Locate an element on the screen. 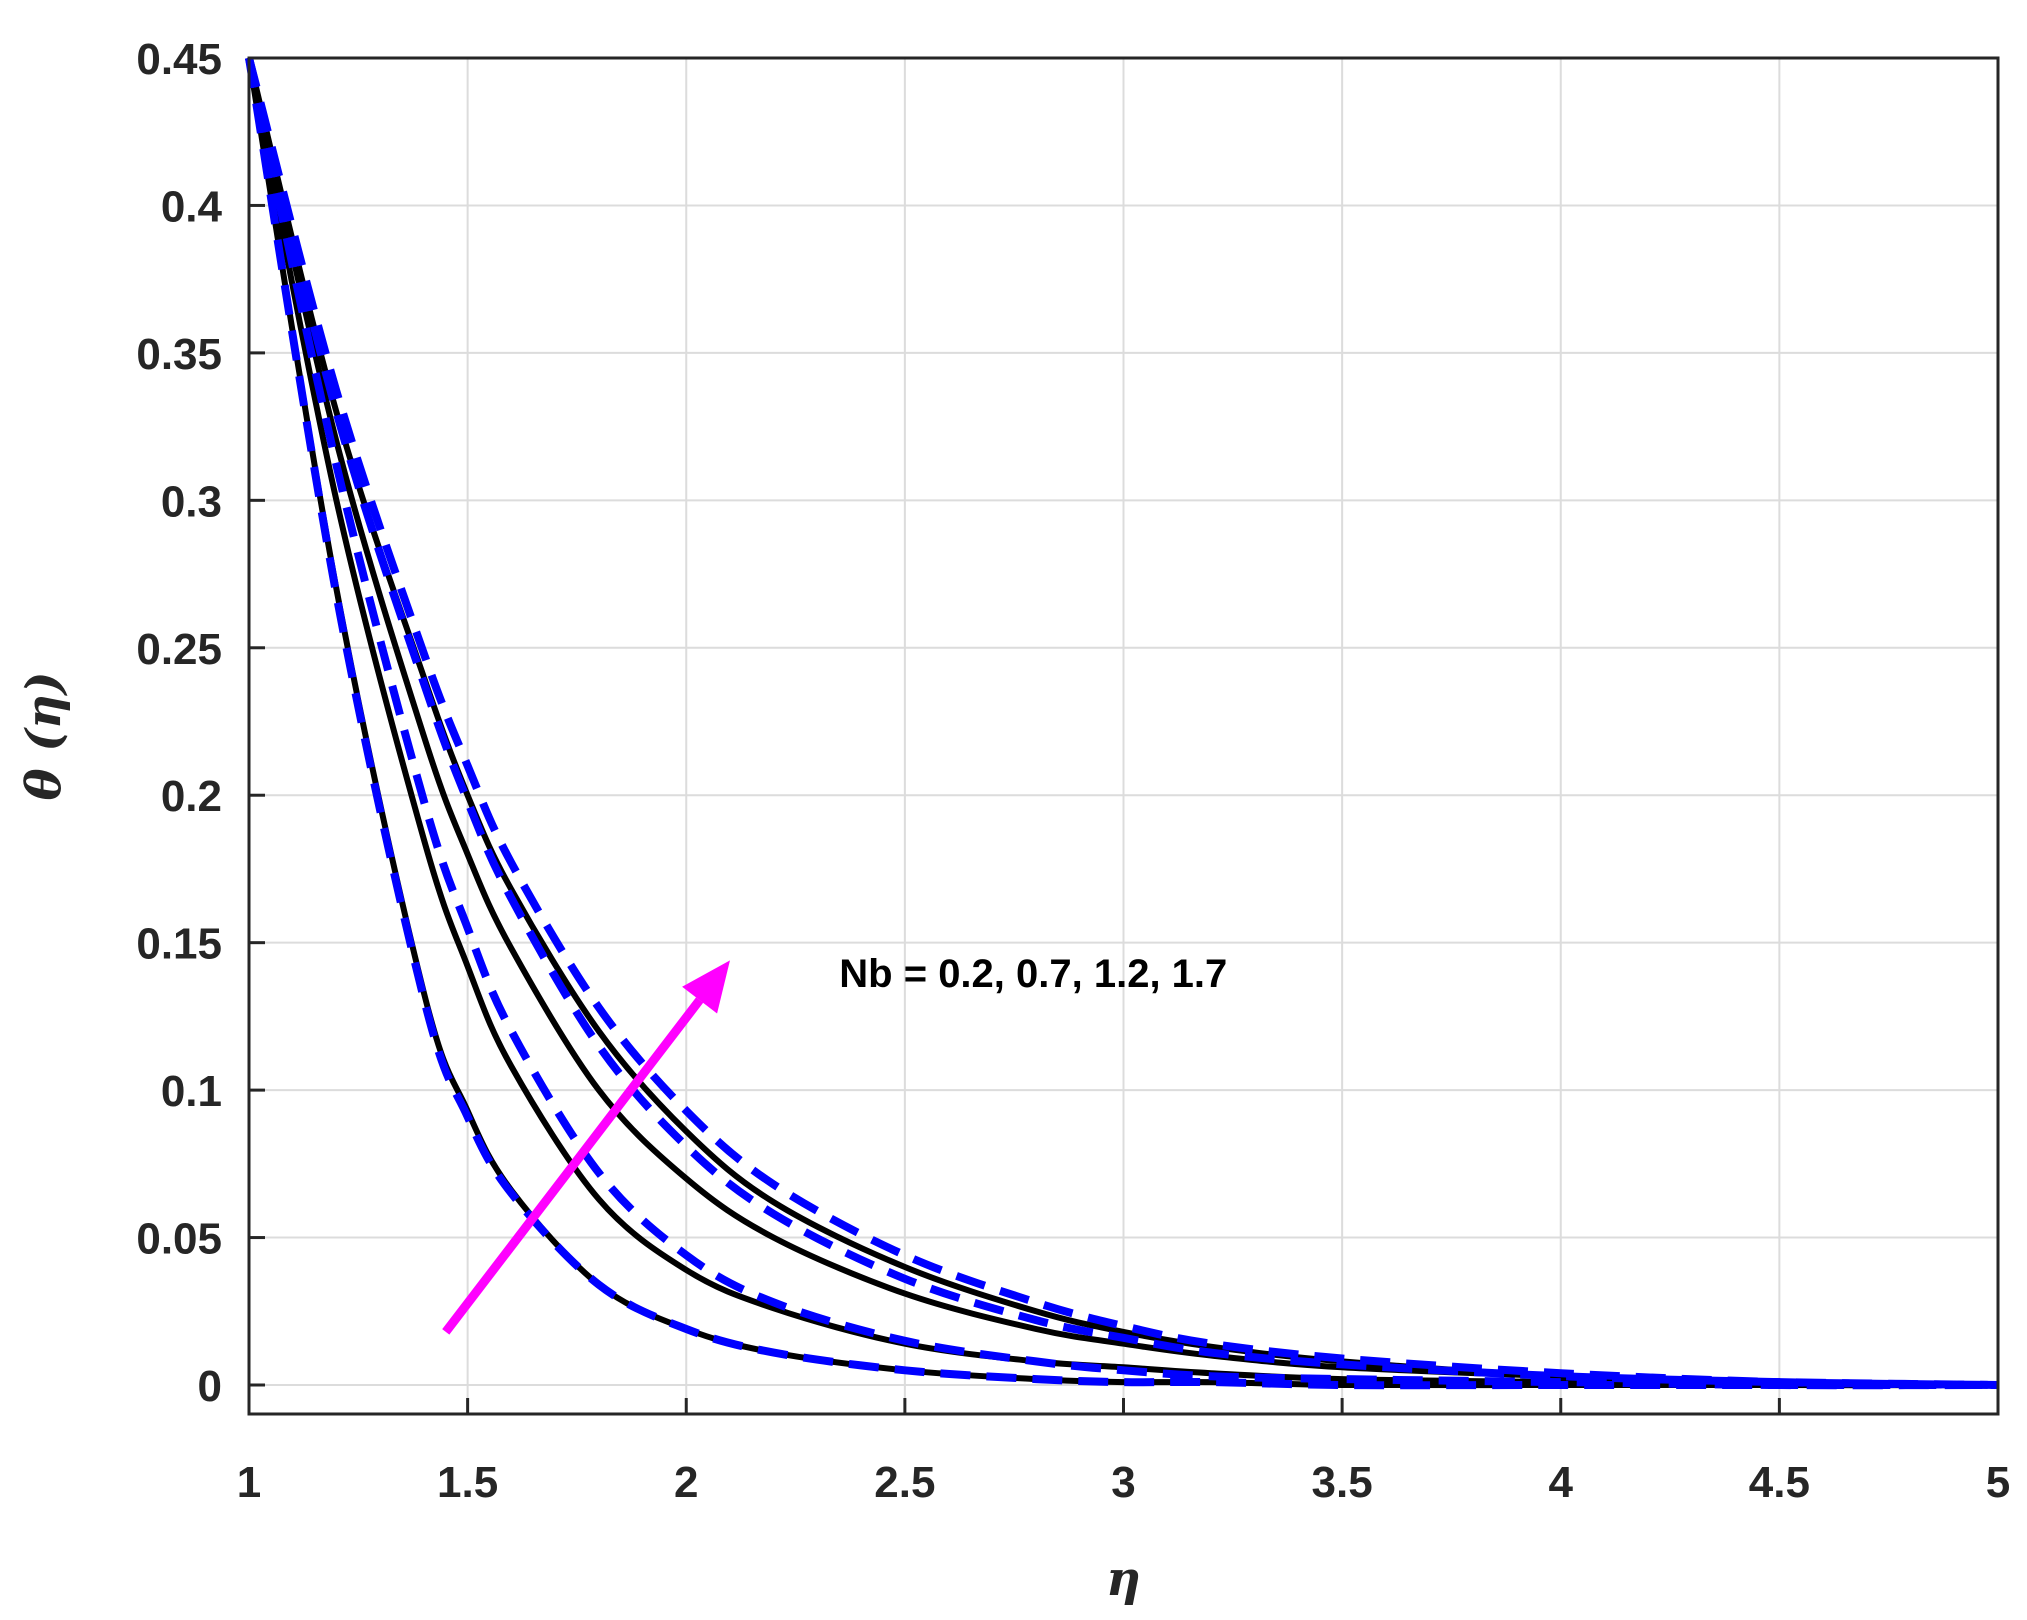 This screenshot has width=2027, height=1620. y-tick-label: 0.35 is located at coordinates (179, 354).